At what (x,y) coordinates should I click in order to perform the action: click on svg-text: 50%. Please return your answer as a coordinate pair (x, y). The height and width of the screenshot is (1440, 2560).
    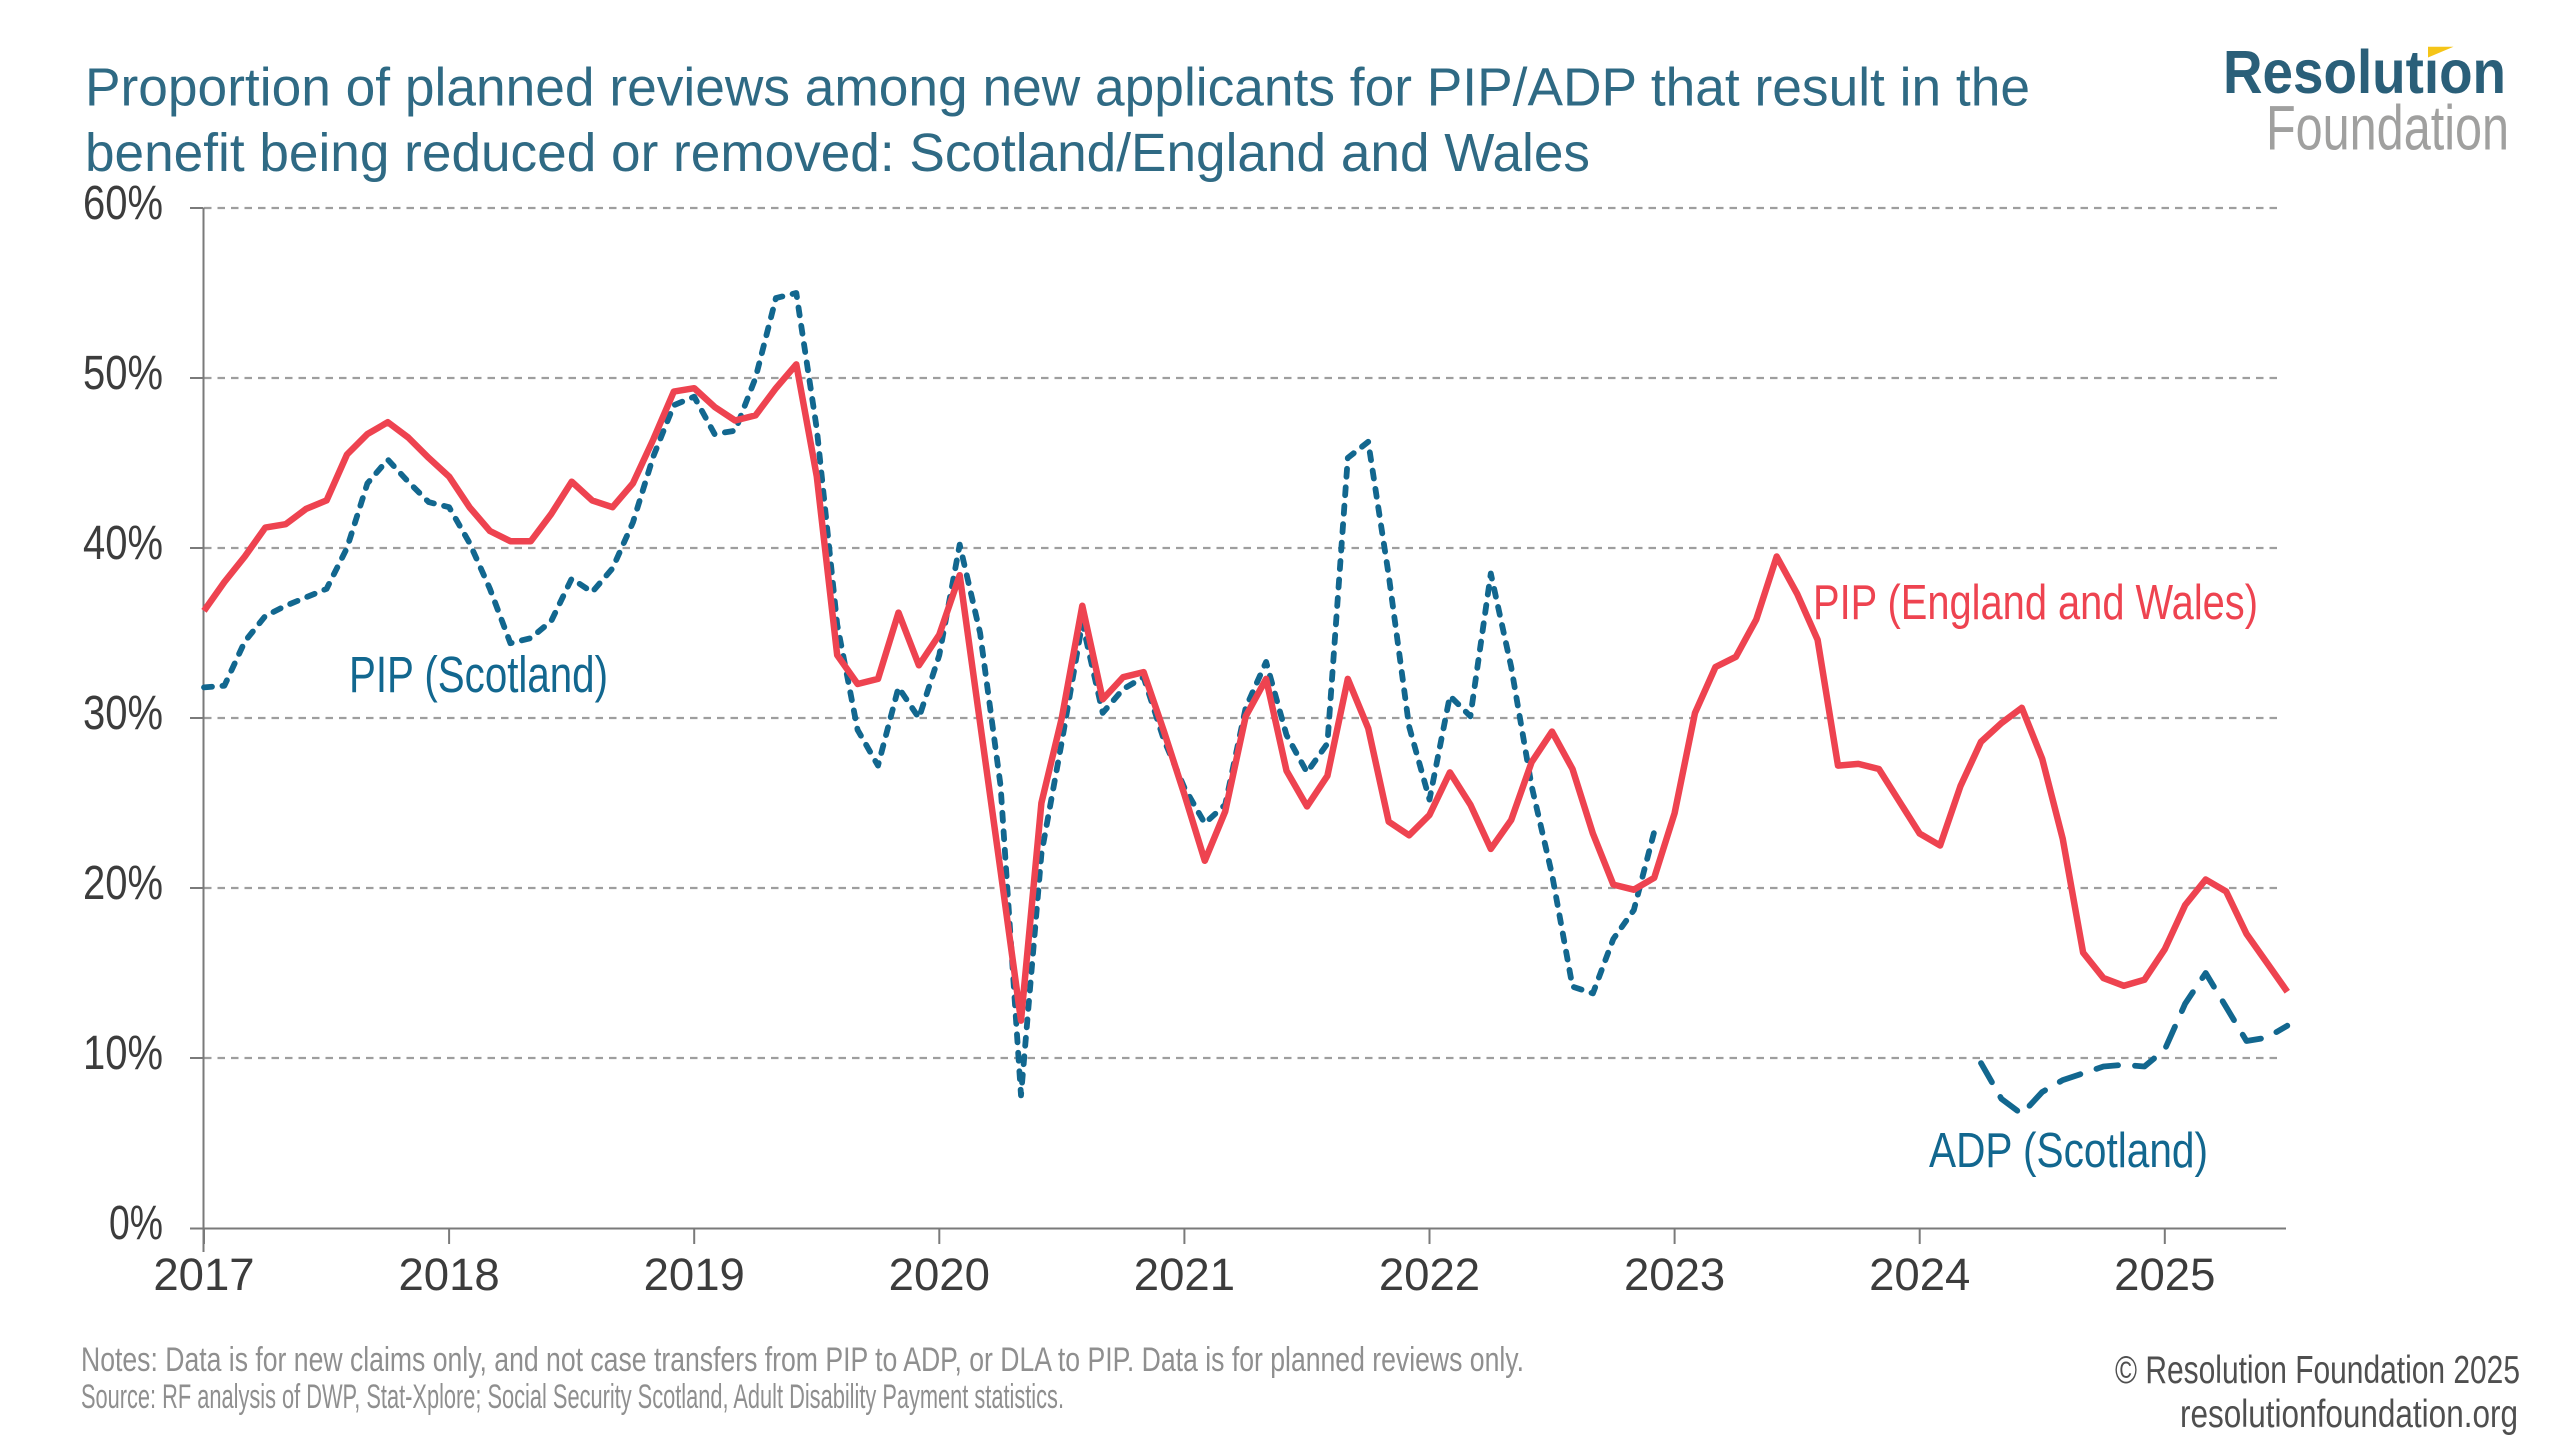
    Looking at the image, I should click on (123, 373).